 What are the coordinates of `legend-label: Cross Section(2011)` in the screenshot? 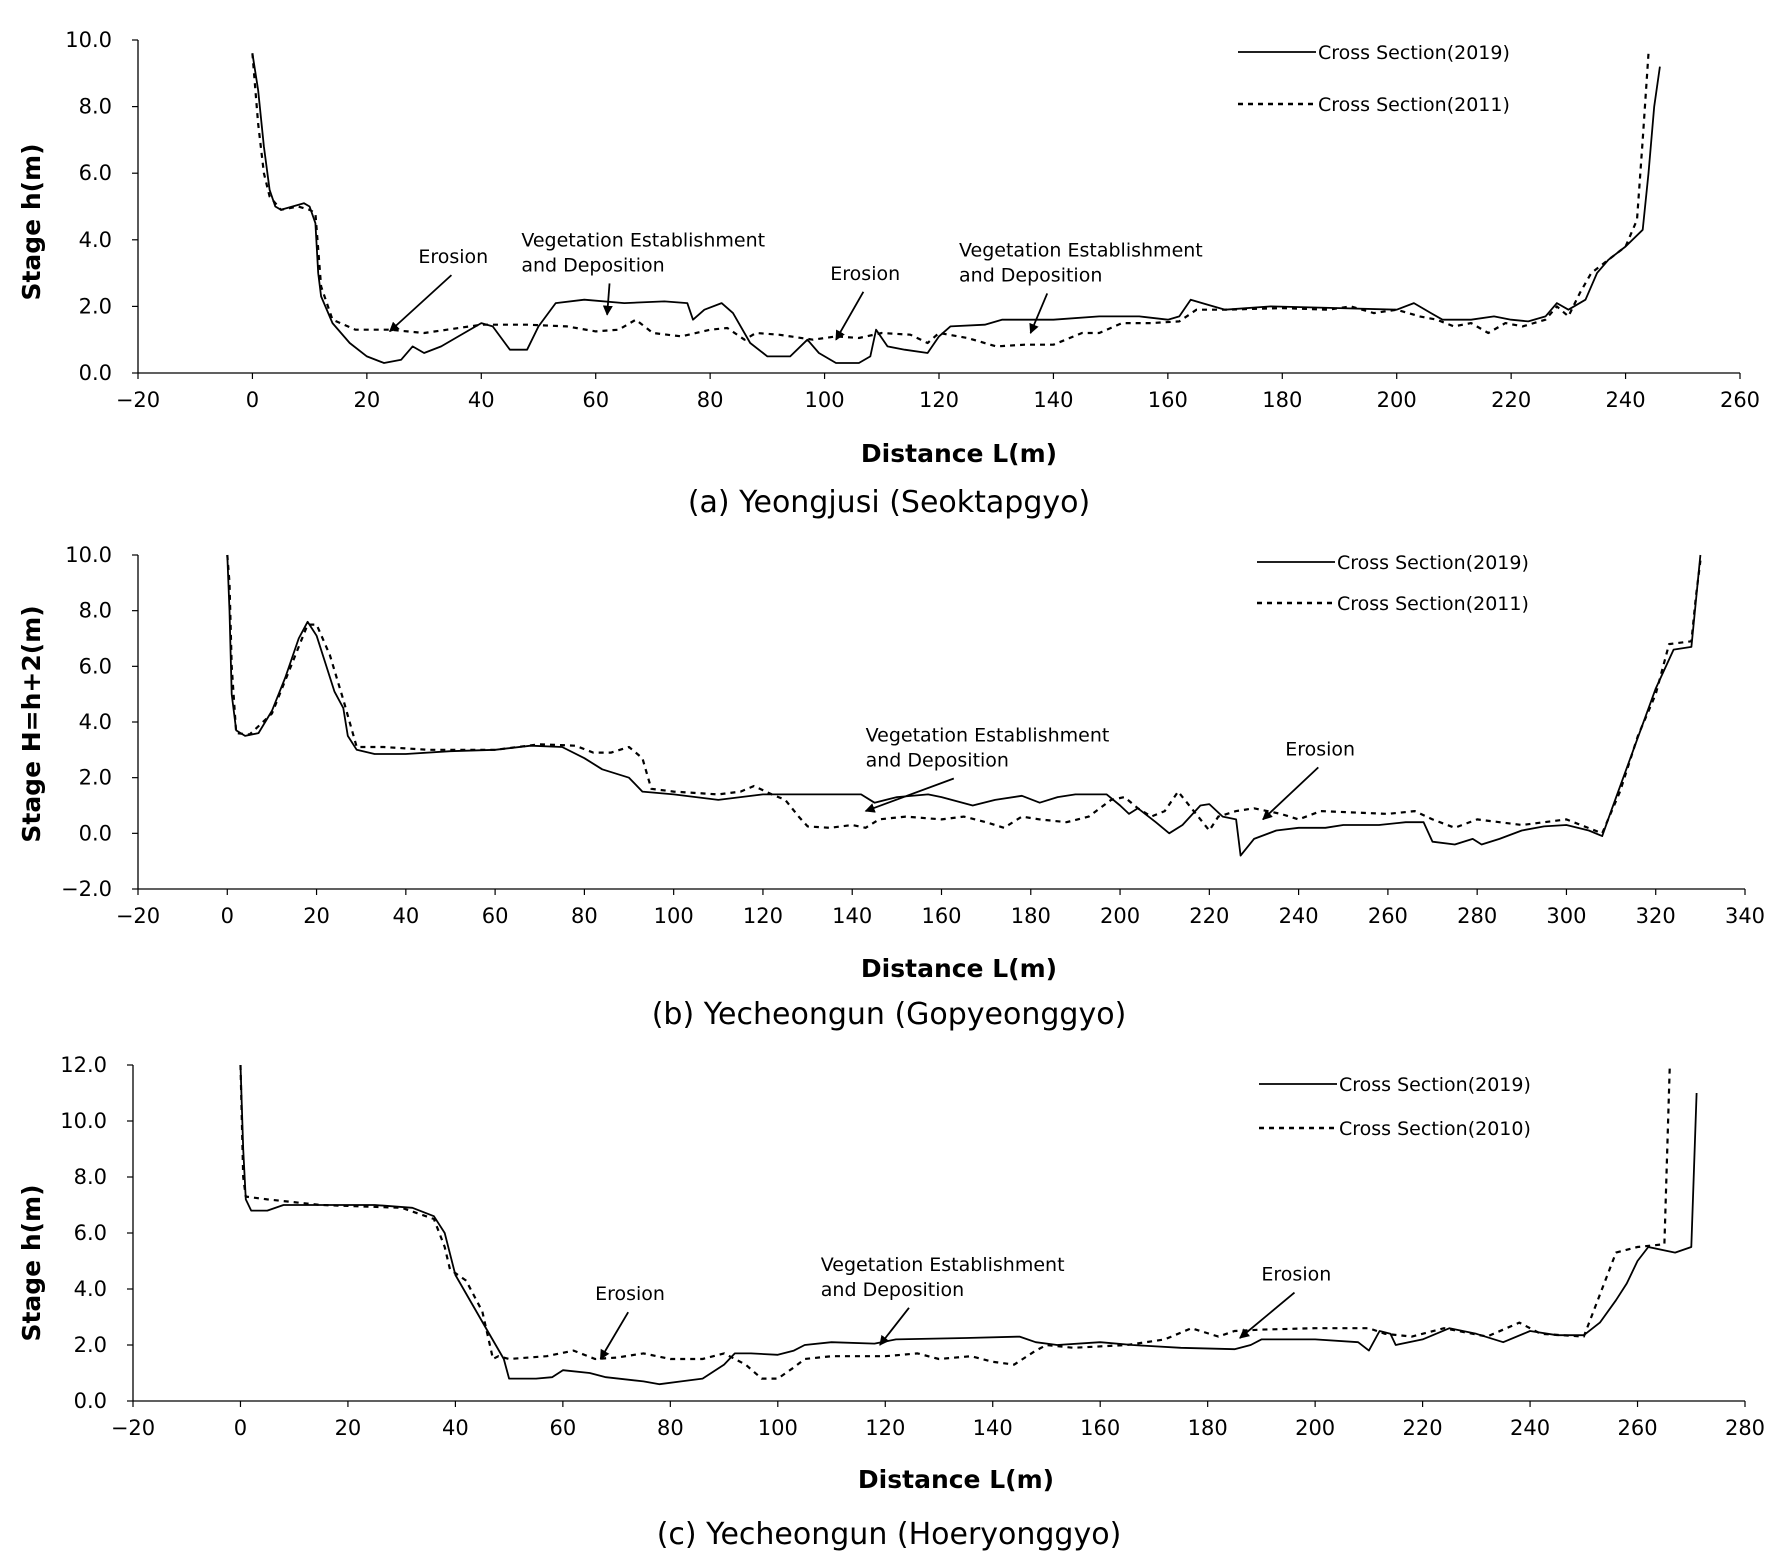 It's located at (1414, 105).